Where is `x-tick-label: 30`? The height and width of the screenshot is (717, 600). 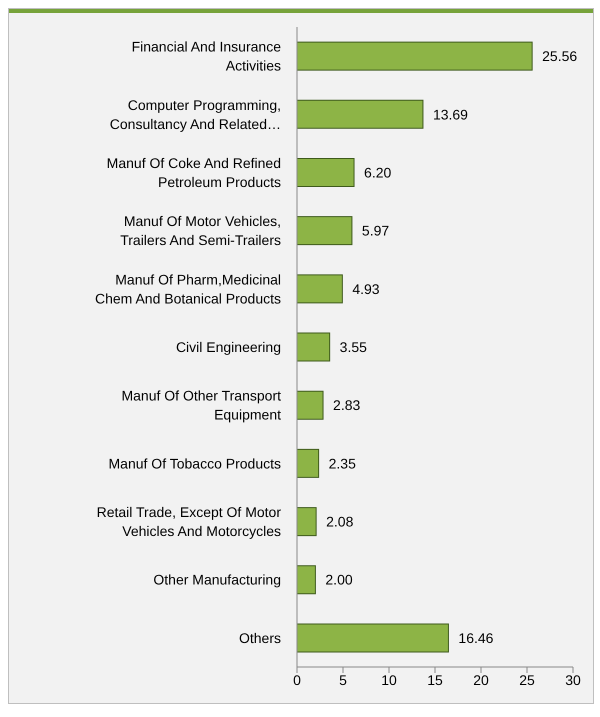
x-tick-label: 30 is located at coordinates (573, 680).